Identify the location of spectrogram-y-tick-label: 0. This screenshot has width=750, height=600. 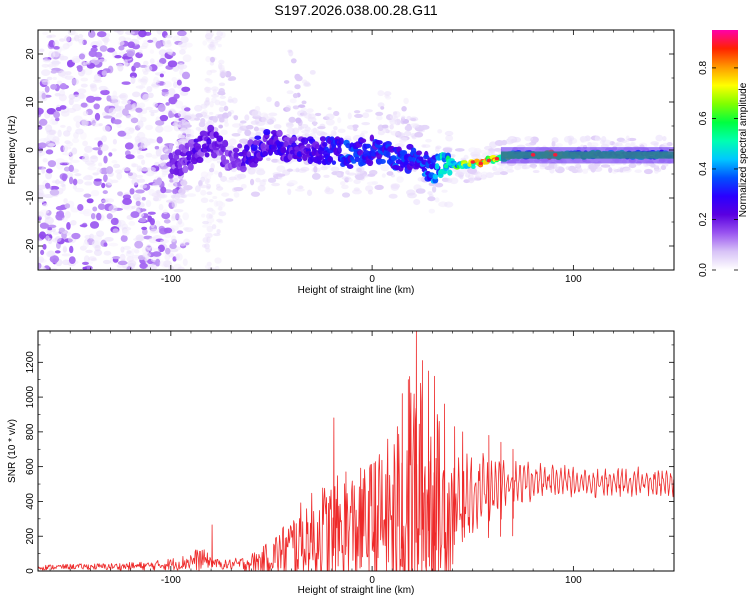
(30, 150).